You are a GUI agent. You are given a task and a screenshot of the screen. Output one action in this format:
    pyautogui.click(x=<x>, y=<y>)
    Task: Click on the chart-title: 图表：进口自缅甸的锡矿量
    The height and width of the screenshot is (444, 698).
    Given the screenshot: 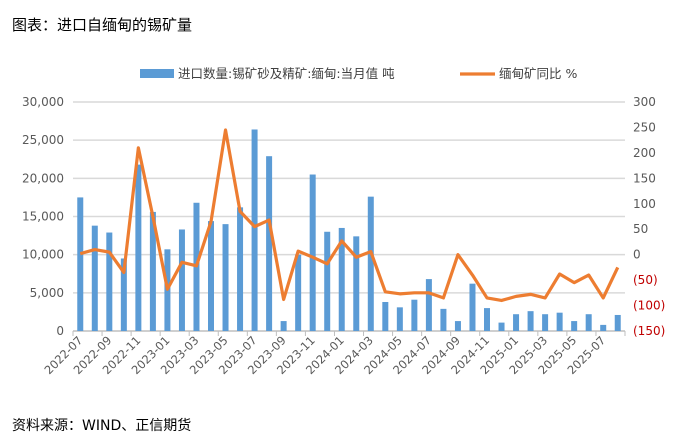 What is the action you would take?
    pyautogui.click(x=102, y=25)
    